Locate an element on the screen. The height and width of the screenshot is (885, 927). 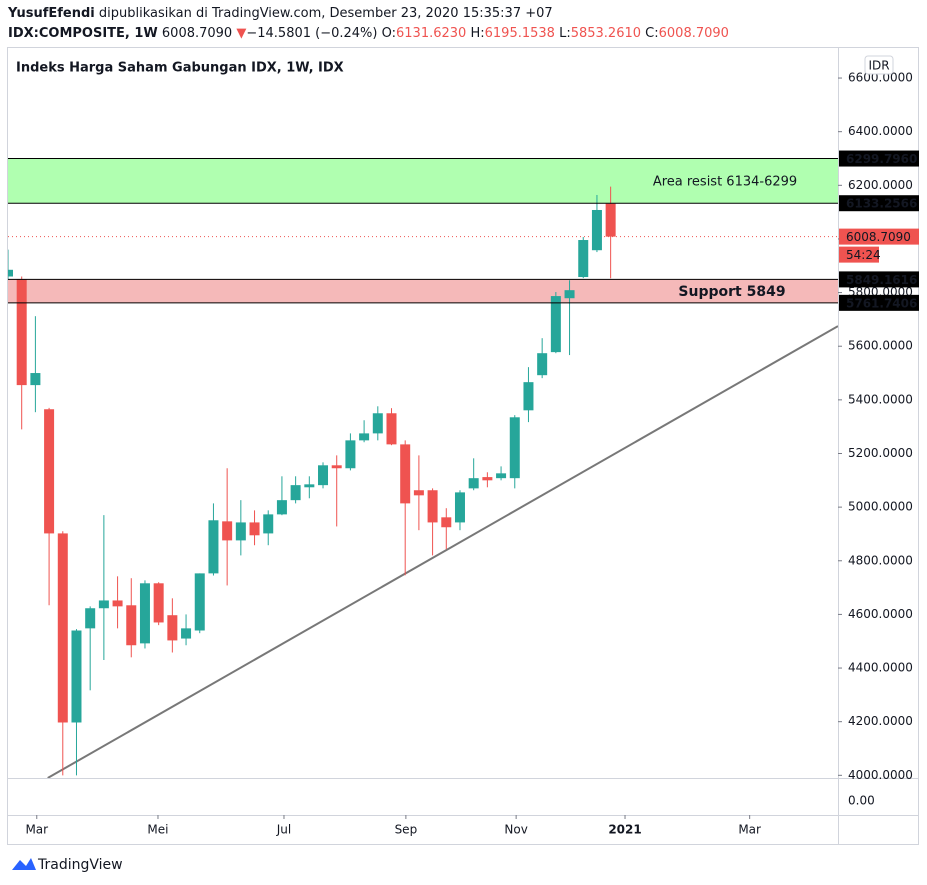
x-tick-label: Sep is located at coordinates (406, 830).